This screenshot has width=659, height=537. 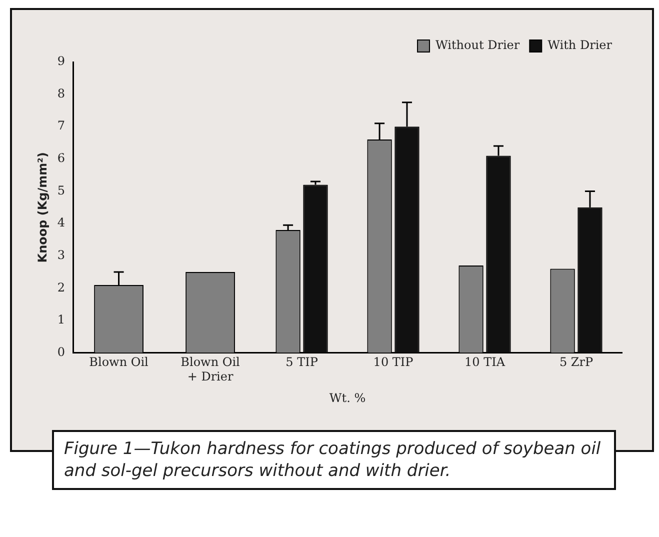 I want to click on y-tick-label: 1, so click(x=61, y=319).